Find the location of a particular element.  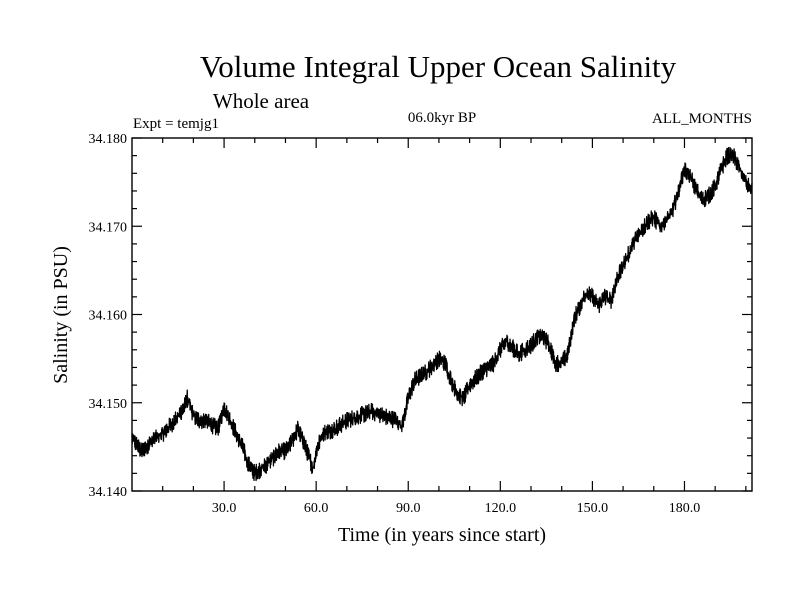

y-tick-label: 34.140 is located at coordinates (108, 492).